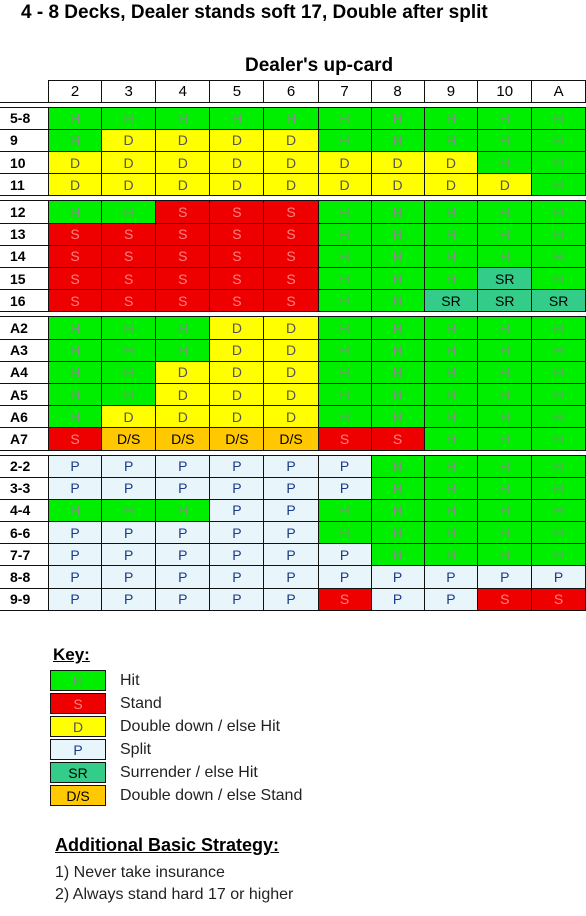  Describe the element at coordinates (25, 533) in the screenshot. I see `row-label: 6-6` at that location.